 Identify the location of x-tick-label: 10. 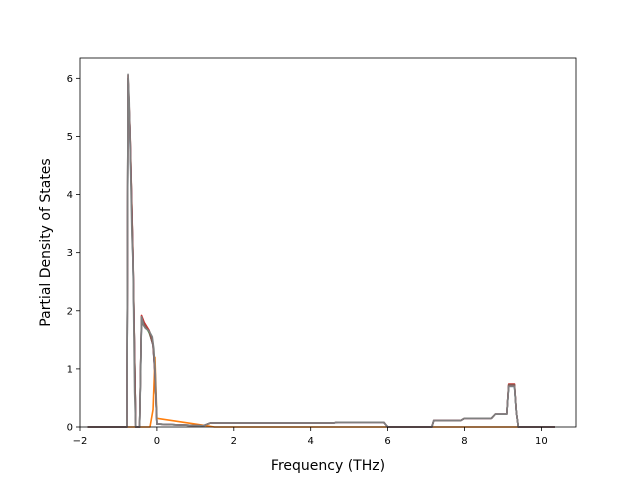
(541, 441).